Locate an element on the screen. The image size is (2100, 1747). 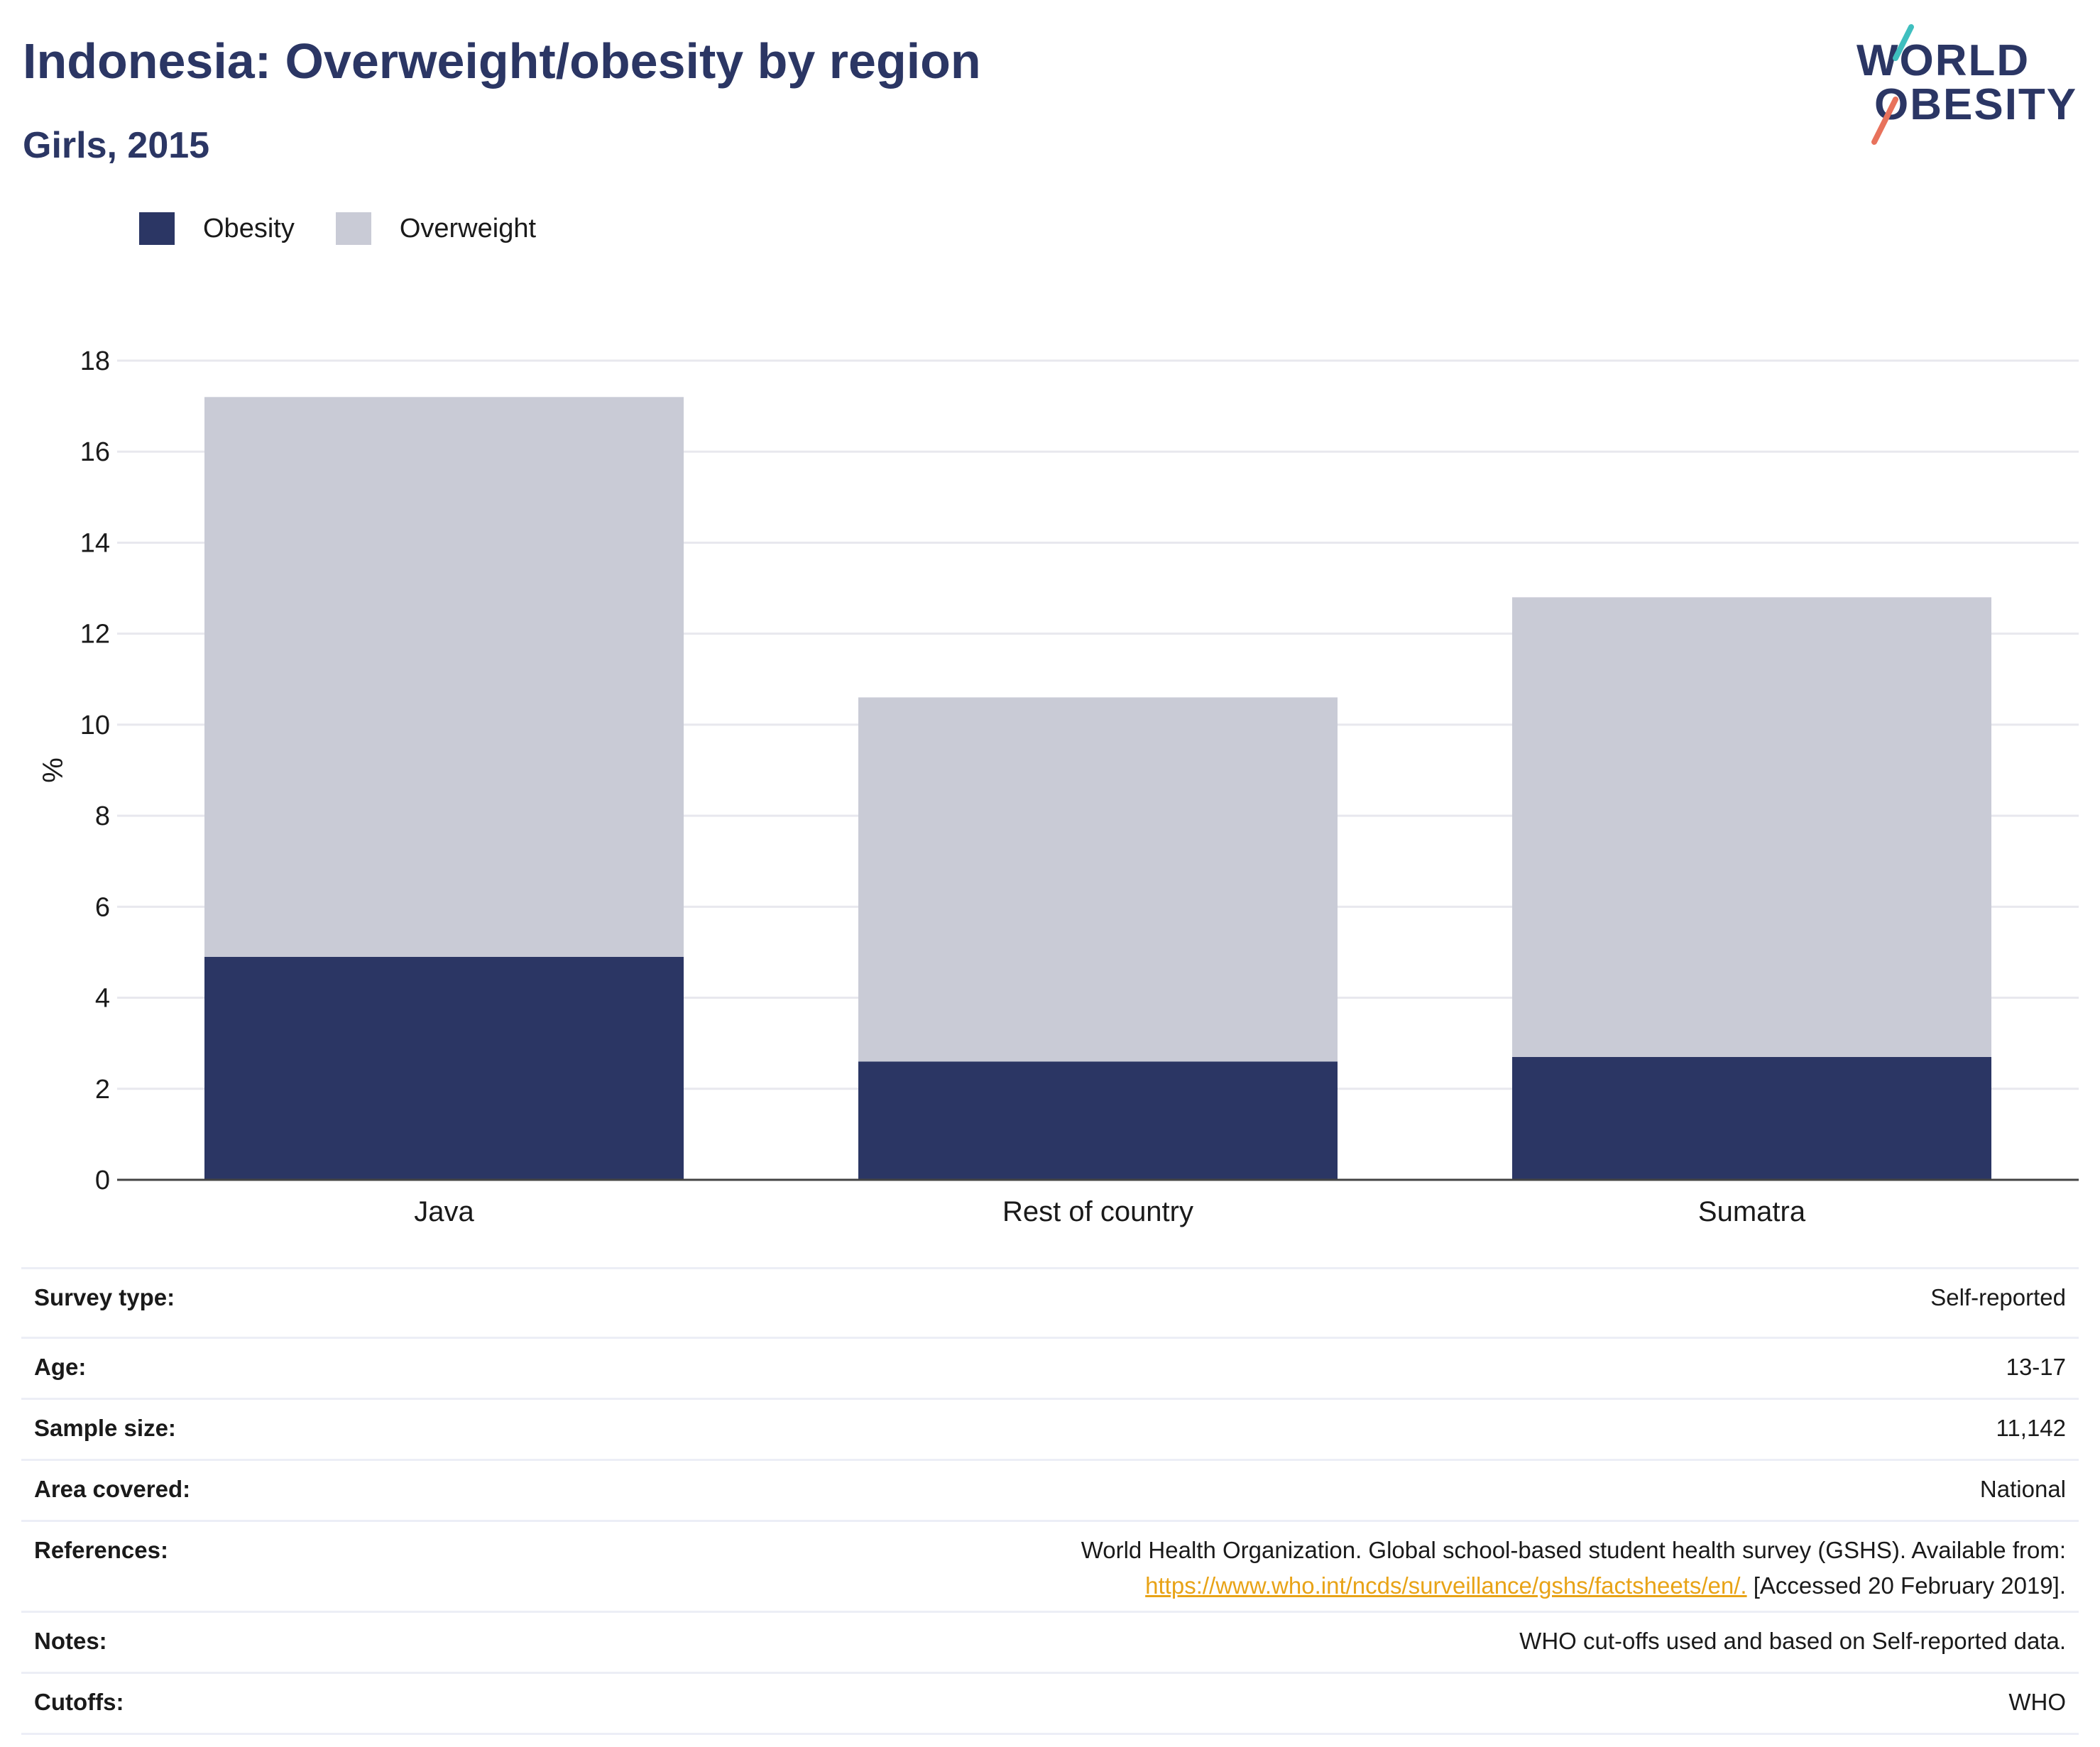
bar-overweight-sumatra is located at coordinates (1751, 827).